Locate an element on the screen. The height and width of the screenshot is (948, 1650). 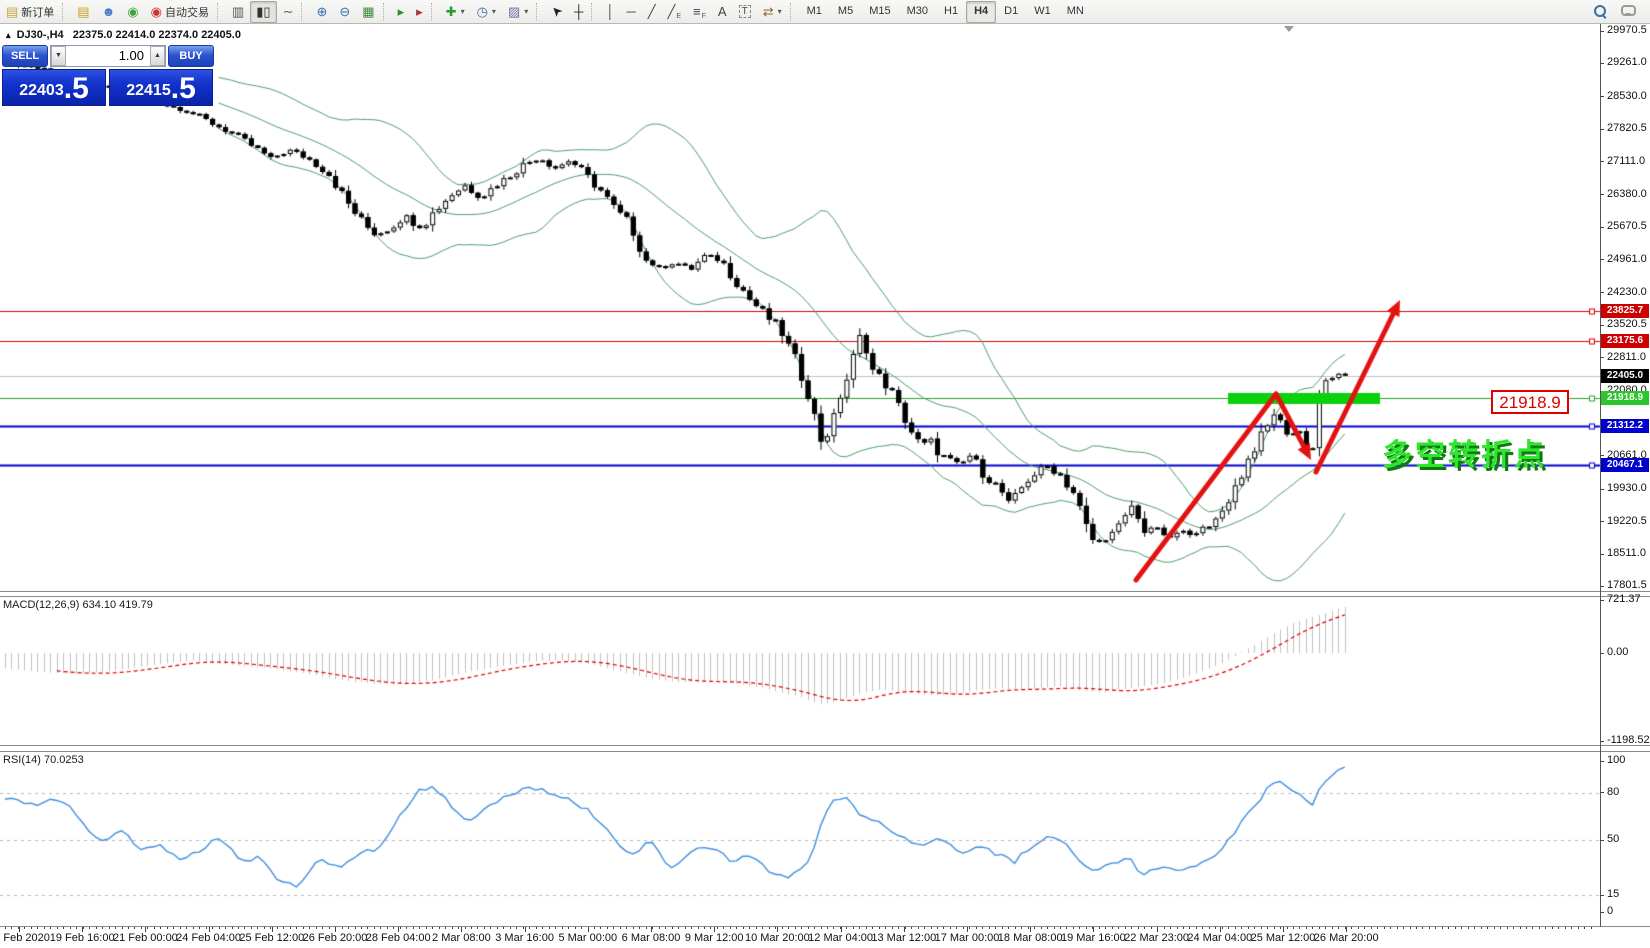
channel-button: ╱ E is located at coordinates (675, 12).